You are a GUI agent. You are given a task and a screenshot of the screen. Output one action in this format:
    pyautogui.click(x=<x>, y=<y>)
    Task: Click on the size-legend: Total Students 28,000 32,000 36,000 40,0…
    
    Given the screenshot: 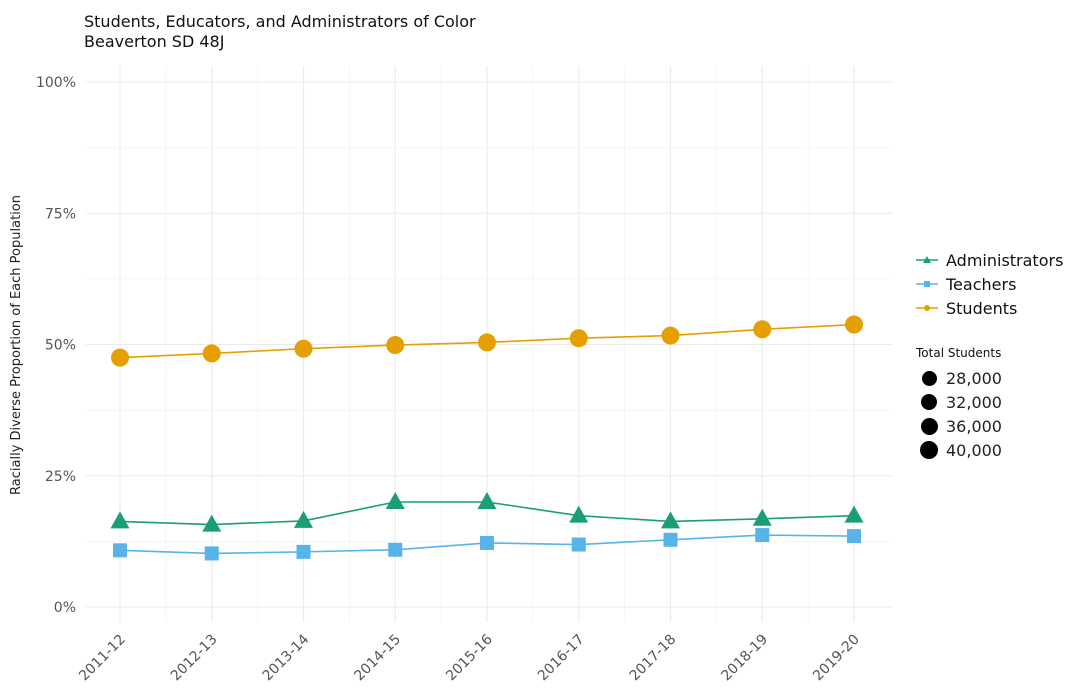 What is the action you would take?
    pyautogui.click(x=959, y=404)
    